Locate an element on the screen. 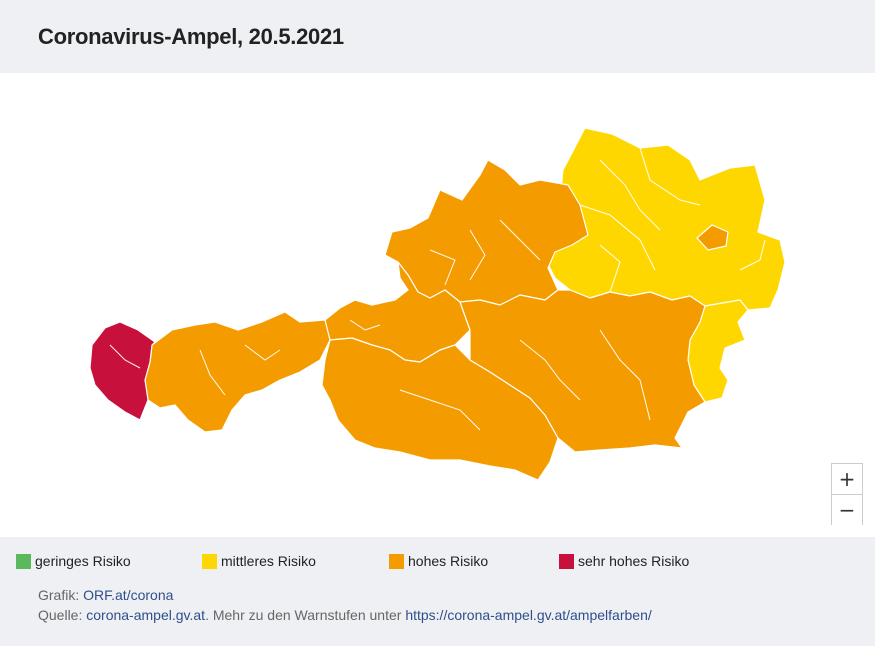 The width and height of the screenshot is (875, 646). zoom-control: + − is located at coordinates (847, 494).